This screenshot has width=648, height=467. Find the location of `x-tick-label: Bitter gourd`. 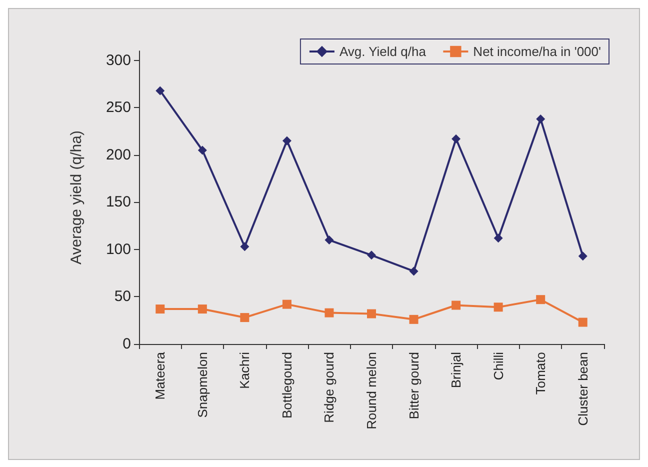

x-tick-label: Bitter gourd is located at coordinates (414, 386).